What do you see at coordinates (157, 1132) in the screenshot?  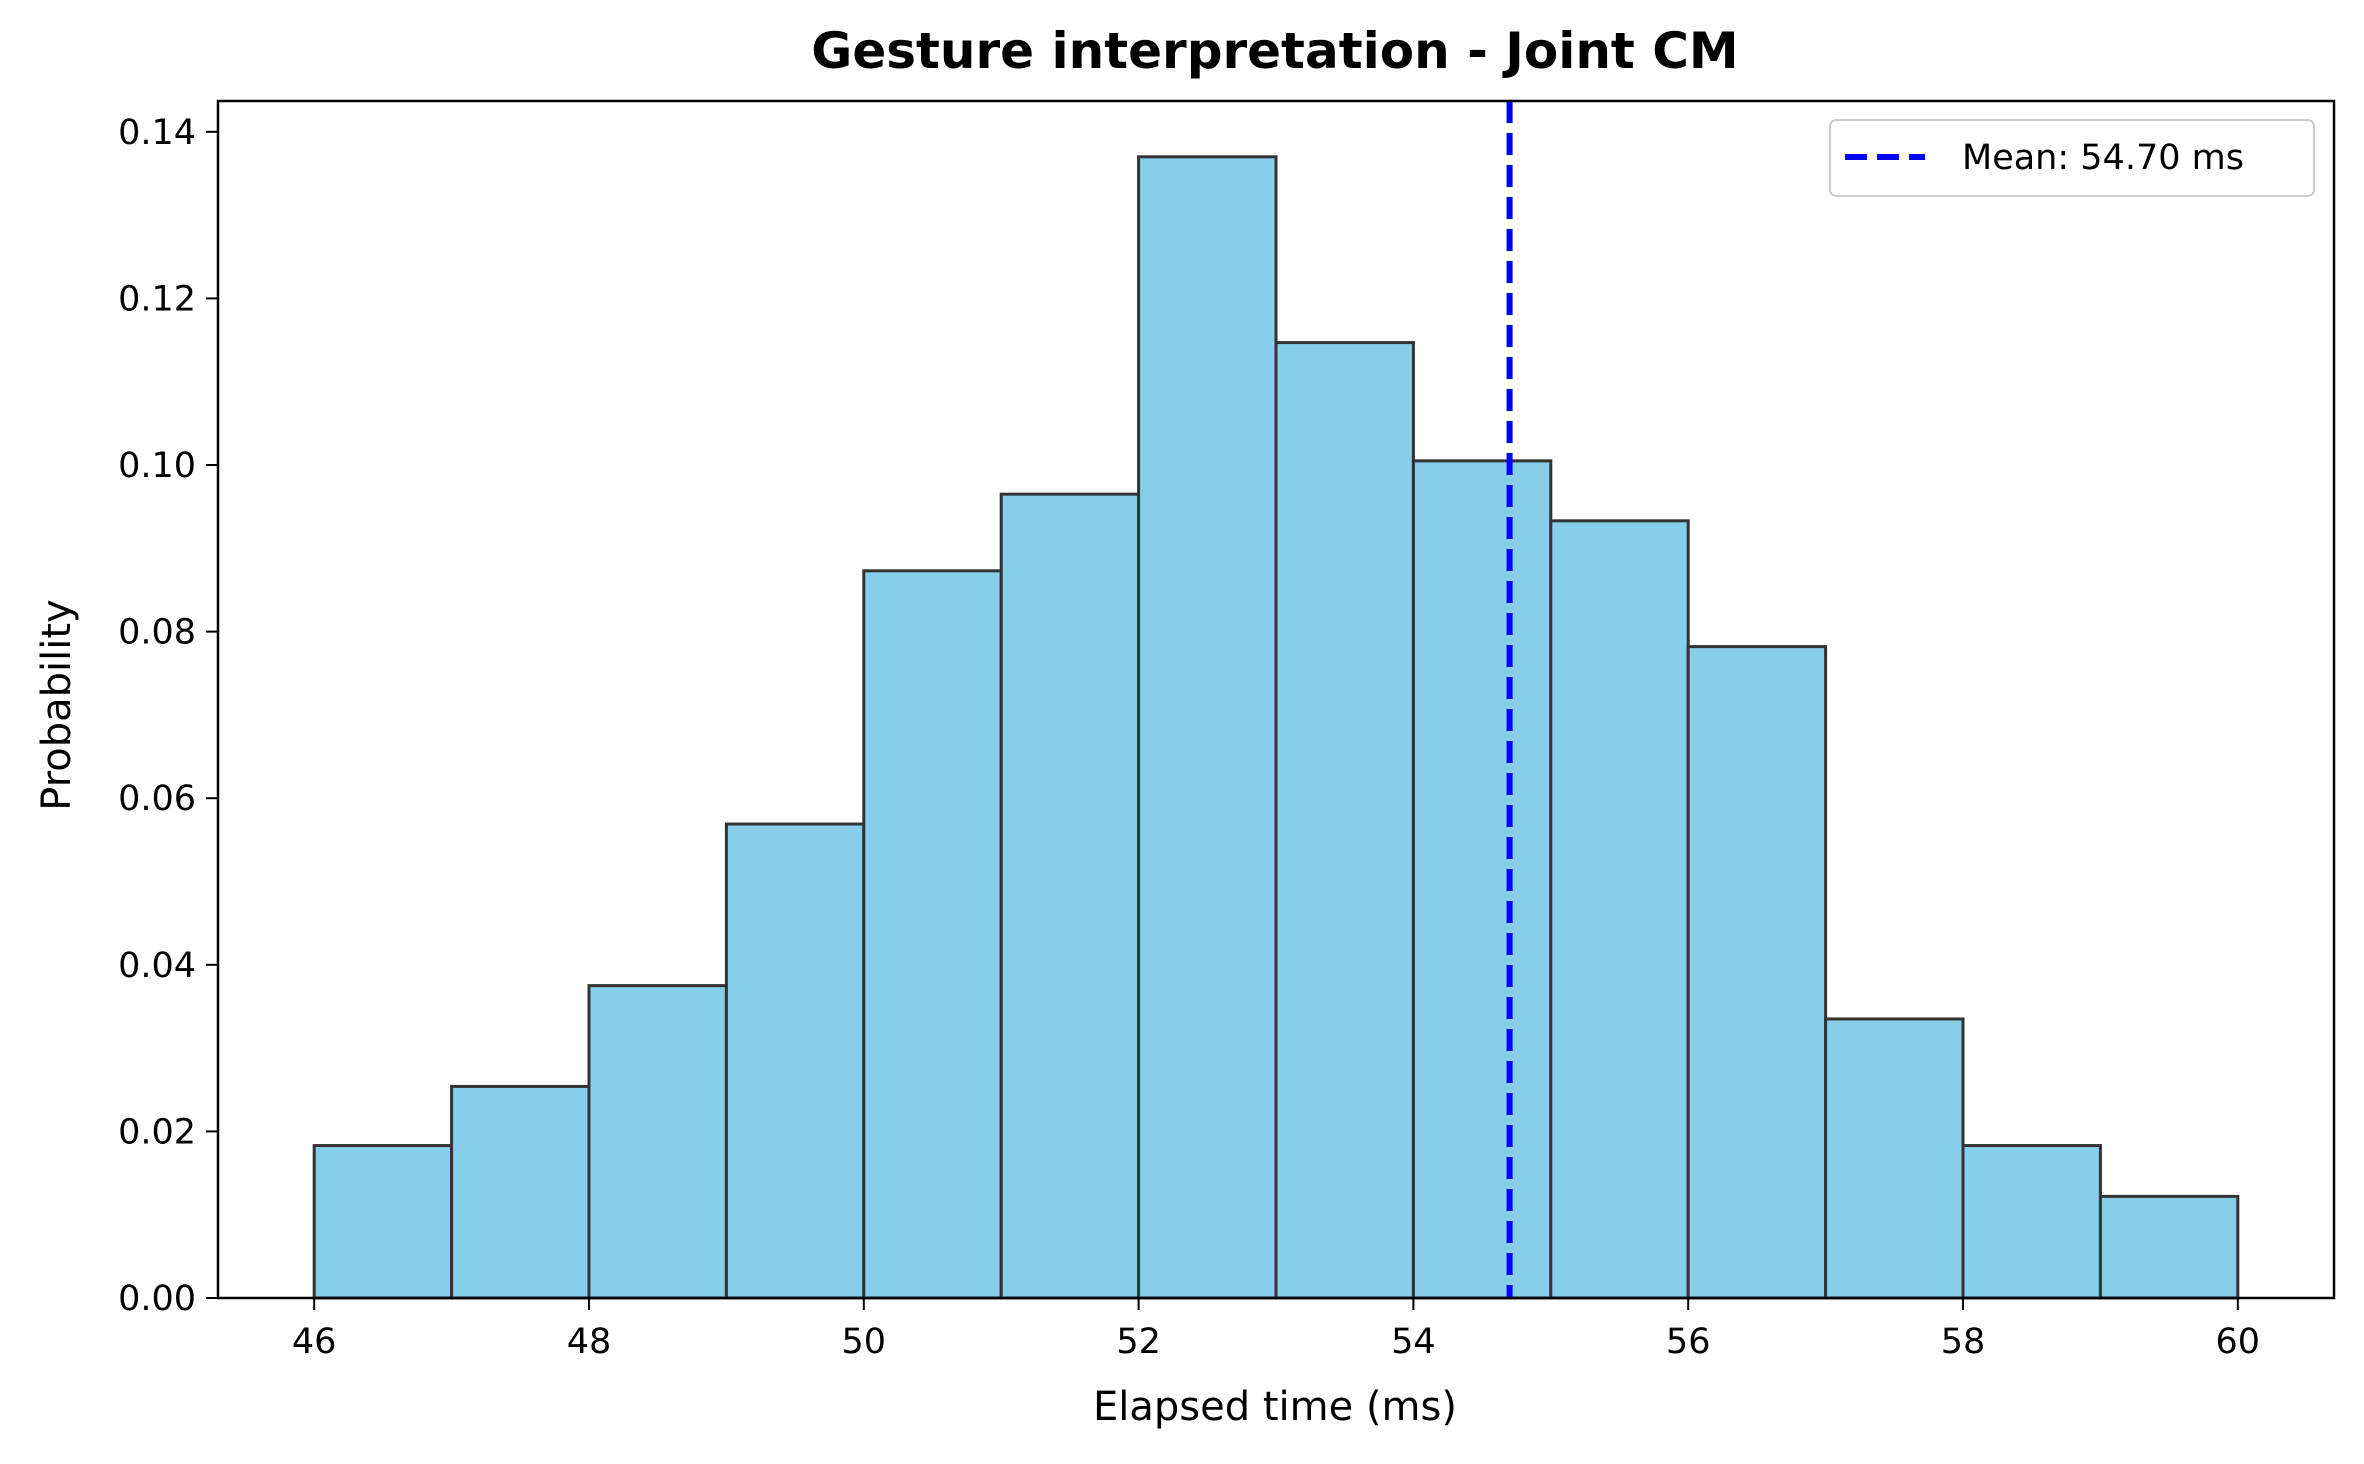 I see `y-tick-label: 0.02` at bounding box center [157, 1132].